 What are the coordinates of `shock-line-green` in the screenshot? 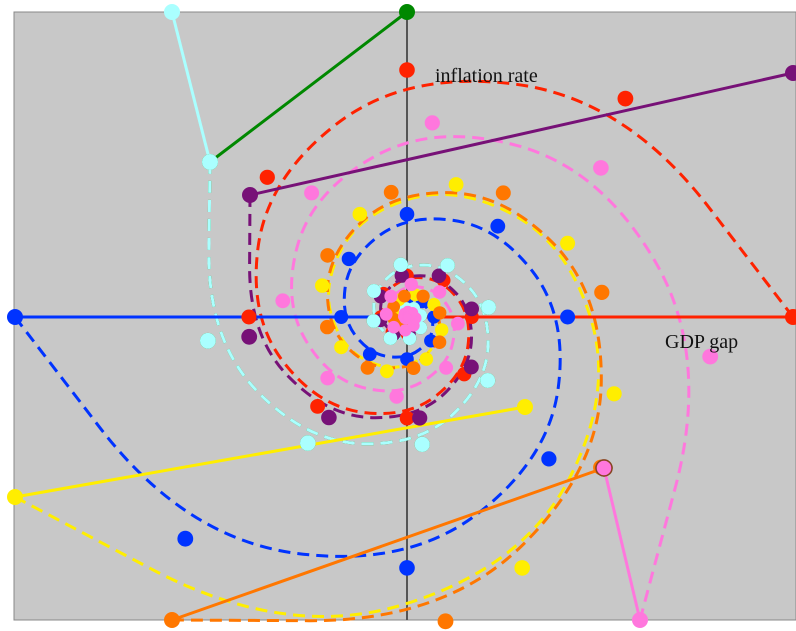 It's located at (308, 87).